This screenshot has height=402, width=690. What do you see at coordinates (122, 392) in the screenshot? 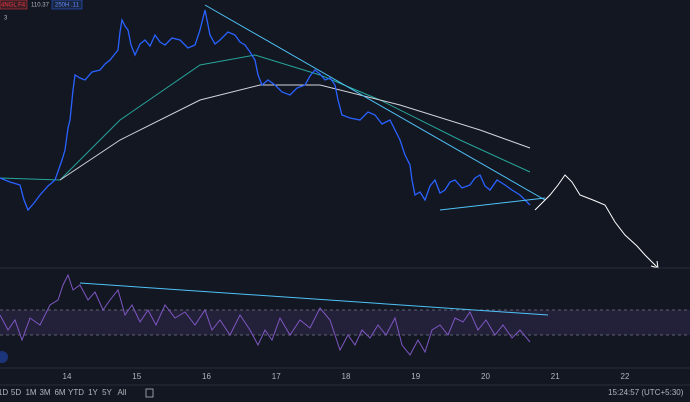
I see `range-button: All` at bounding box center [122, 392].